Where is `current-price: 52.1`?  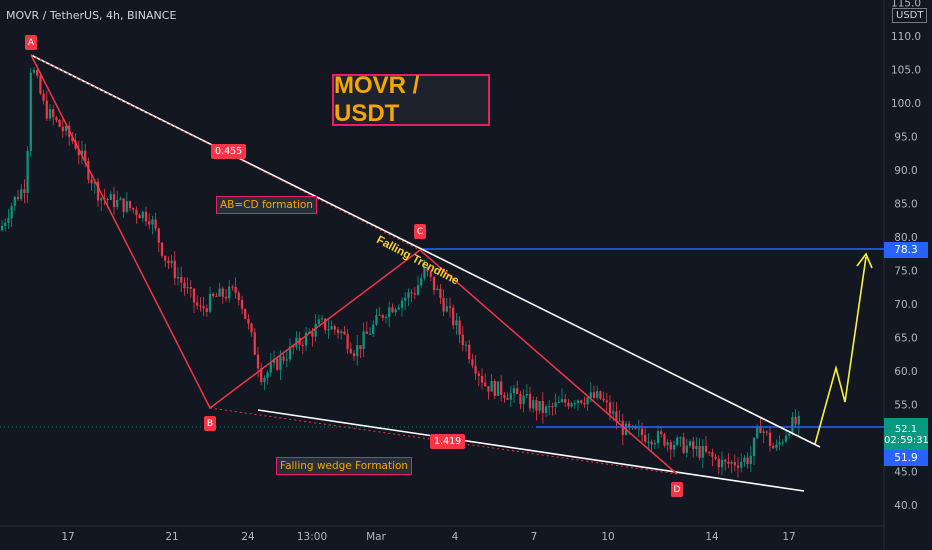
current-price: 52.1 is located at coordinates (906, 429).